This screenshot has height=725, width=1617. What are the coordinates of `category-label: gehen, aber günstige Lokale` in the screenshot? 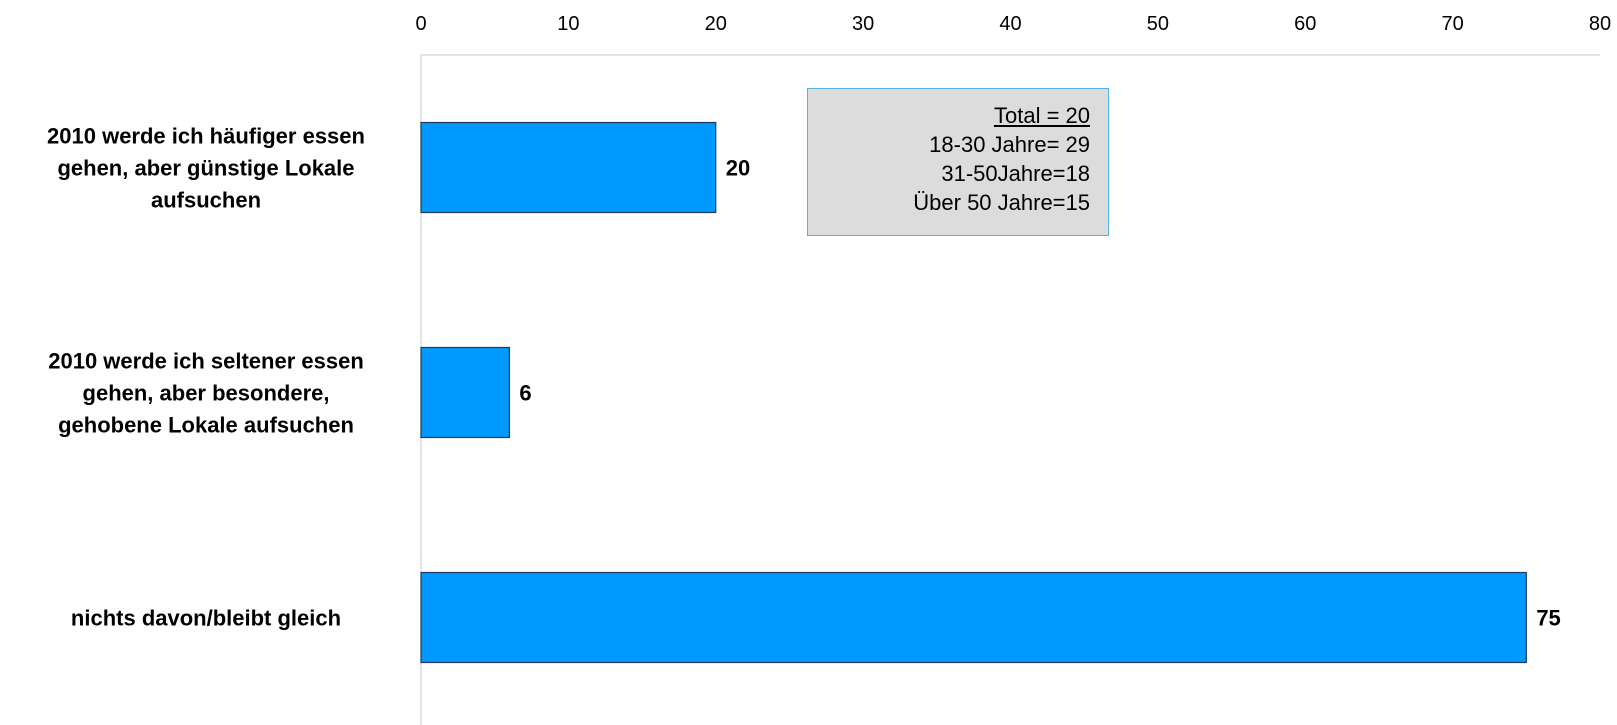 It's located at (205, 168).